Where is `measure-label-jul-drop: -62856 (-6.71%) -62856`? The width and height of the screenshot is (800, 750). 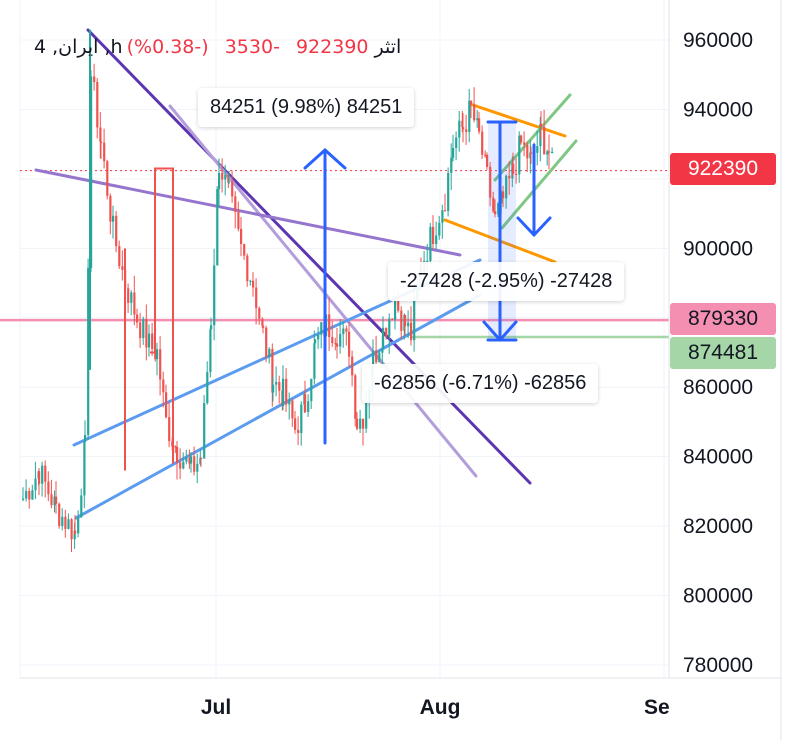 measure-label-jul-drop: -62856 (-6.71%) -62856 is located at coordinates (480, 383).